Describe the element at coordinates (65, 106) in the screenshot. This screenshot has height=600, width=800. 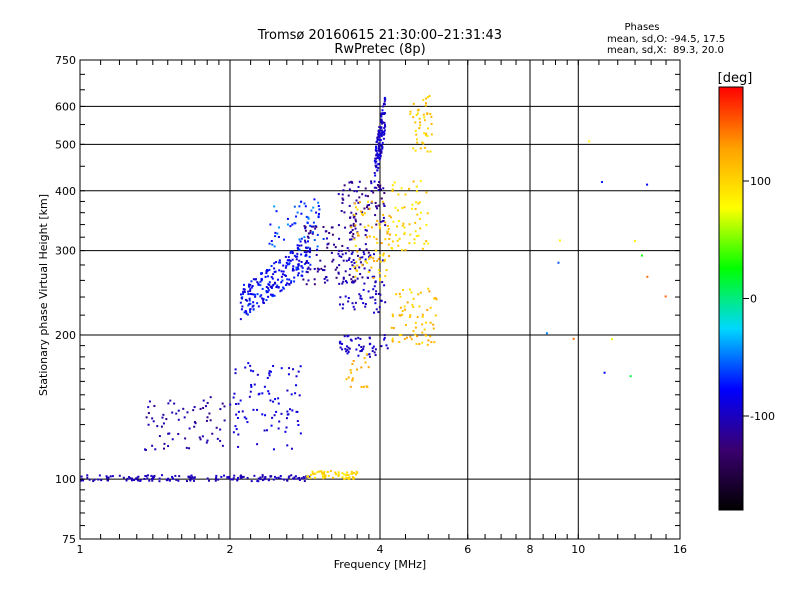
I see `y-tick-label: 600` at that location.